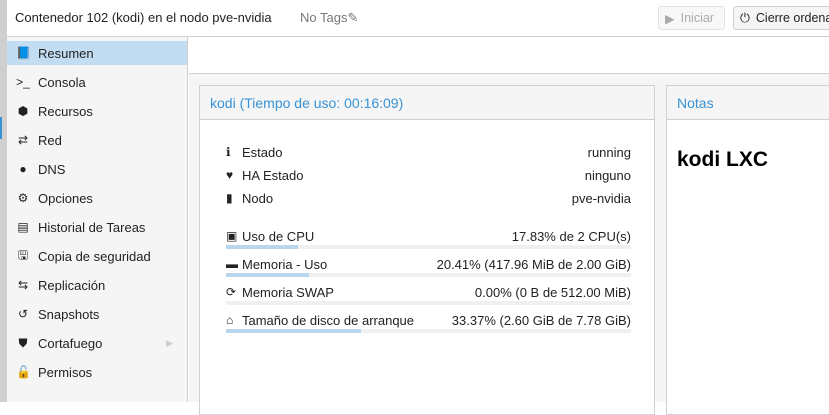 Image resolution: width=829 pixels, height=415 pixels. I want to click on resource-value: 17.83% de 2 CPU(s), so click(571, 236).